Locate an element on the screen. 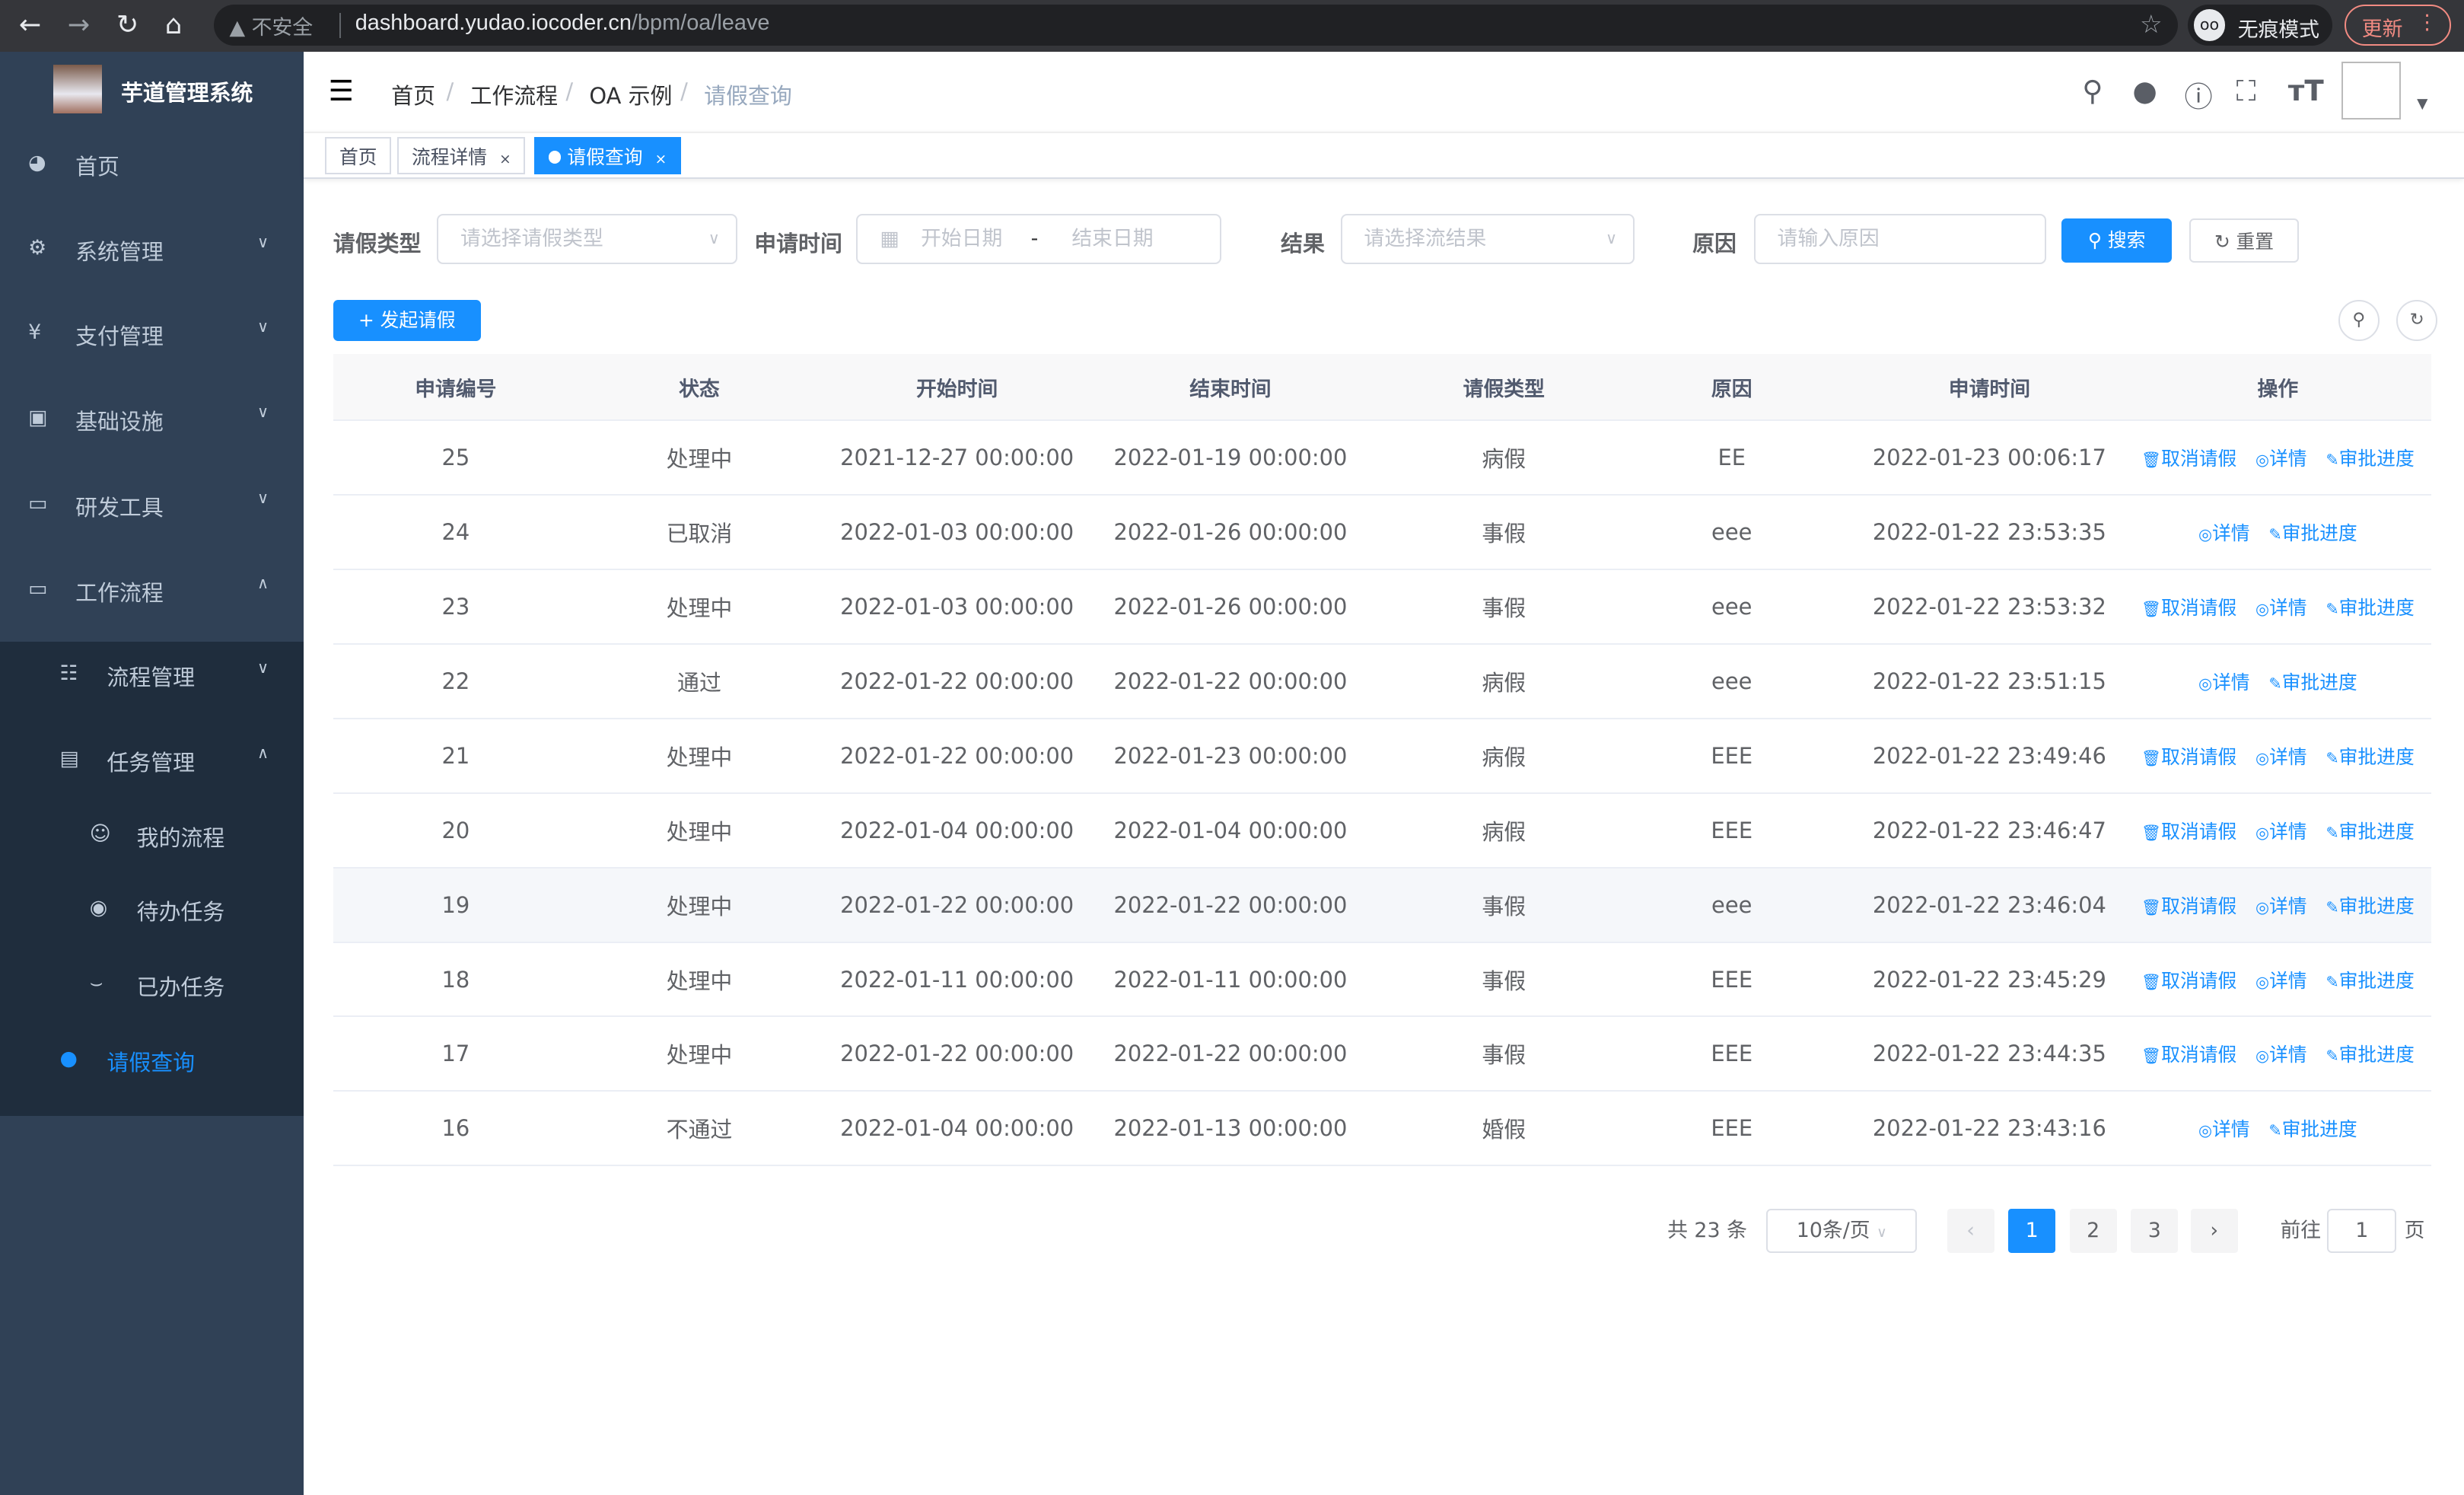  end-date-input: 结束日期 is located at coordinates (1112, 238).